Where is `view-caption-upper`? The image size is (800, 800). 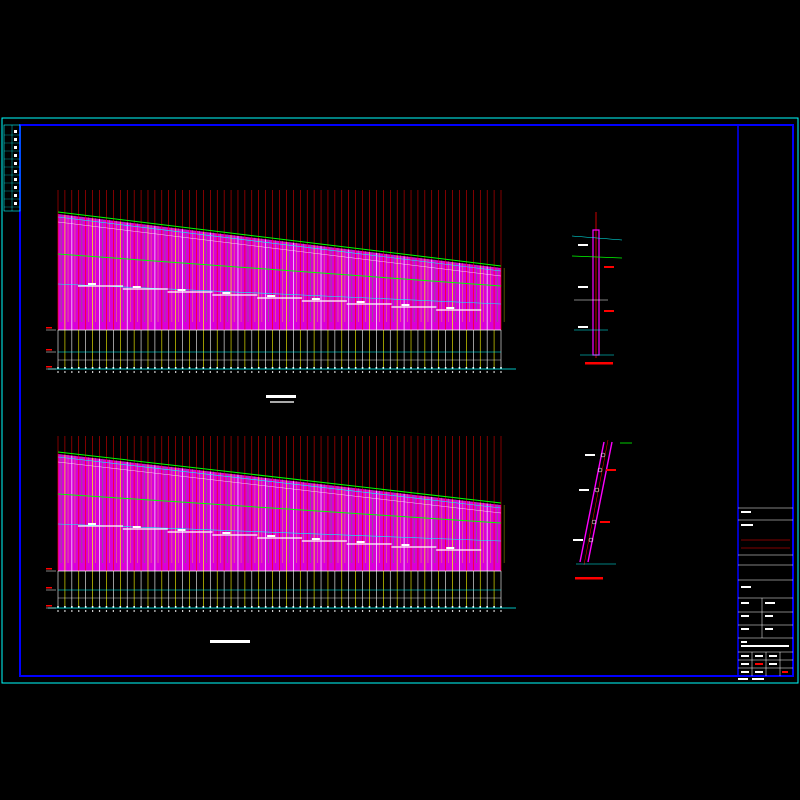 view-caption-upper is located at coordinates (281, 399).